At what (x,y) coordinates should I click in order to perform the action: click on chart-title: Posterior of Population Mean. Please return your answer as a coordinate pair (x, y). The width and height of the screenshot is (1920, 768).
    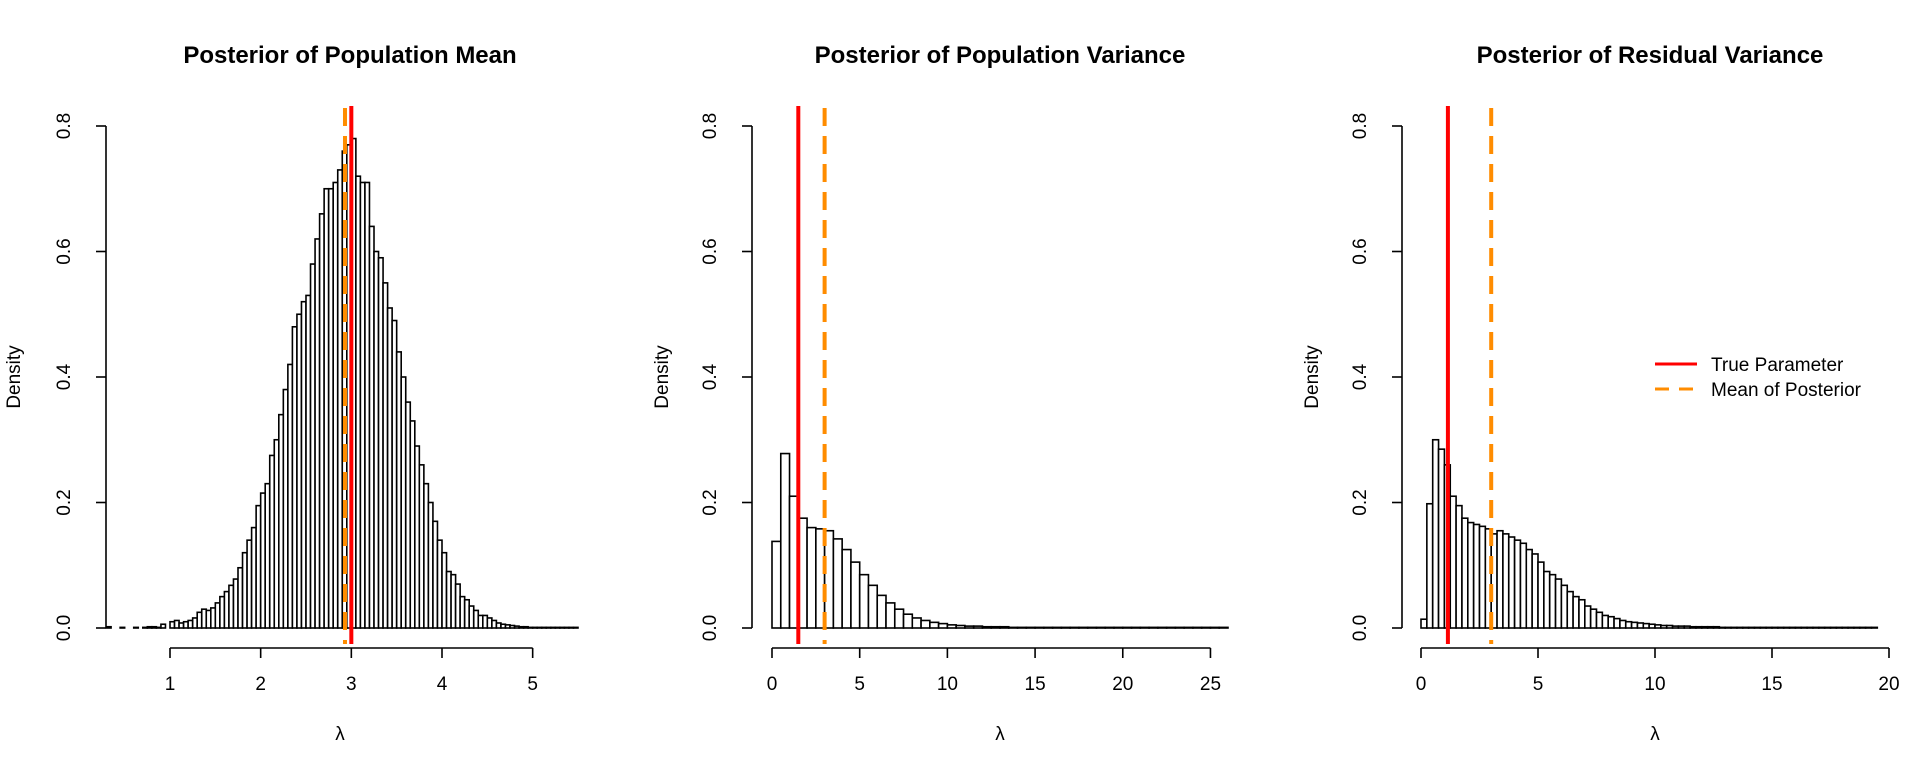
    Looking at the image, I should click on (349, 55).